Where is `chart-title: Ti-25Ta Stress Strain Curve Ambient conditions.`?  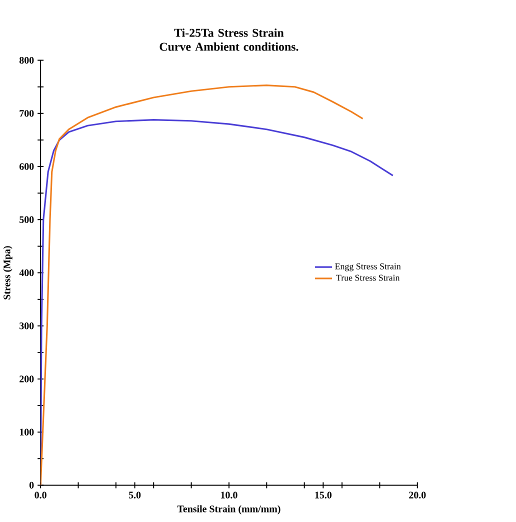 chart-title: Ti-25Ta Stress Strain Curve Ambient conditions. is located at coordinates (229, 39).